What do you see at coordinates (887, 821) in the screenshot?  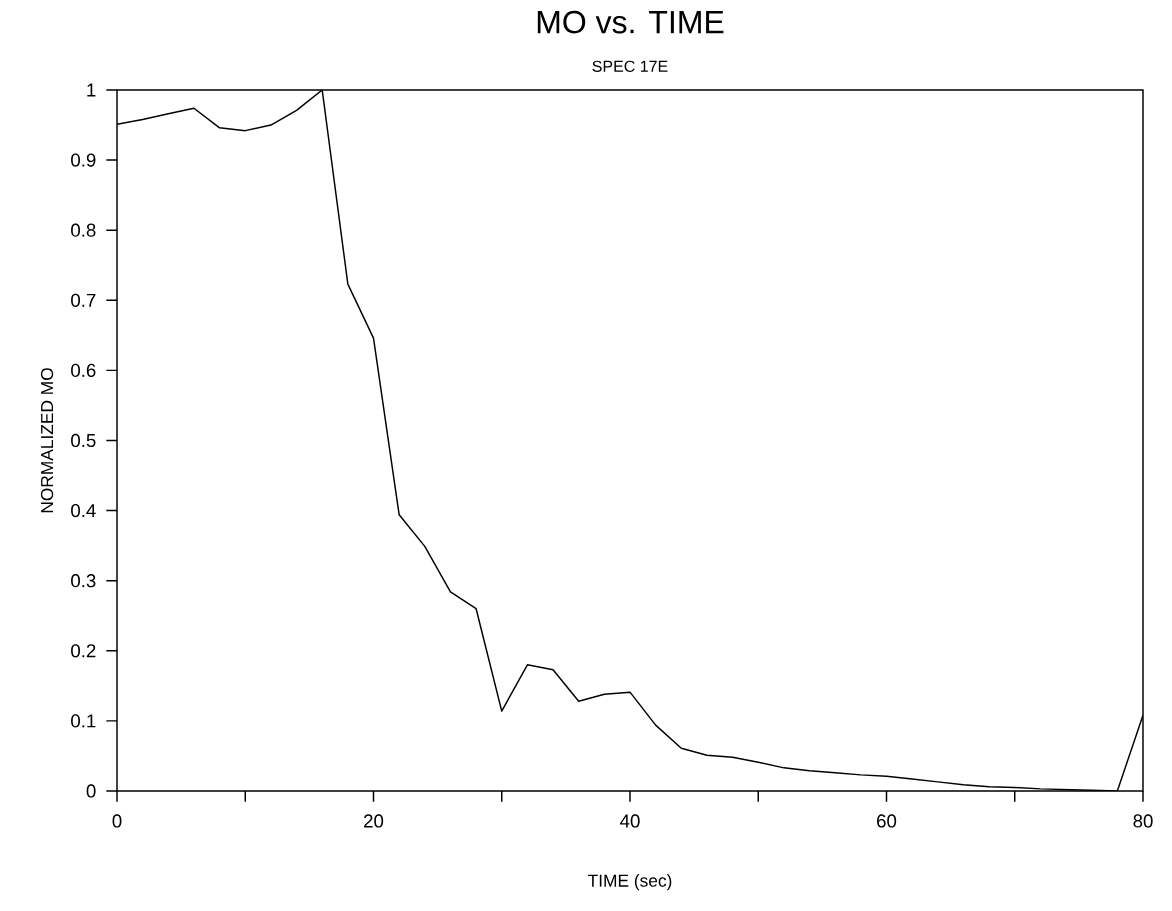 I see `x-tick-label: 60` at bounding box center [887, 821].